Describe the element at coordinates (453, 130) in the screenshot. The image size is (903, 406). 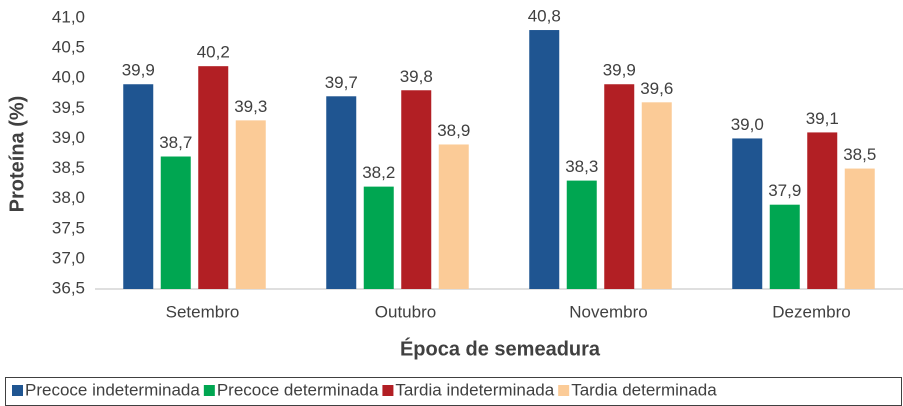
I see `value-label: 38,9` at that location.